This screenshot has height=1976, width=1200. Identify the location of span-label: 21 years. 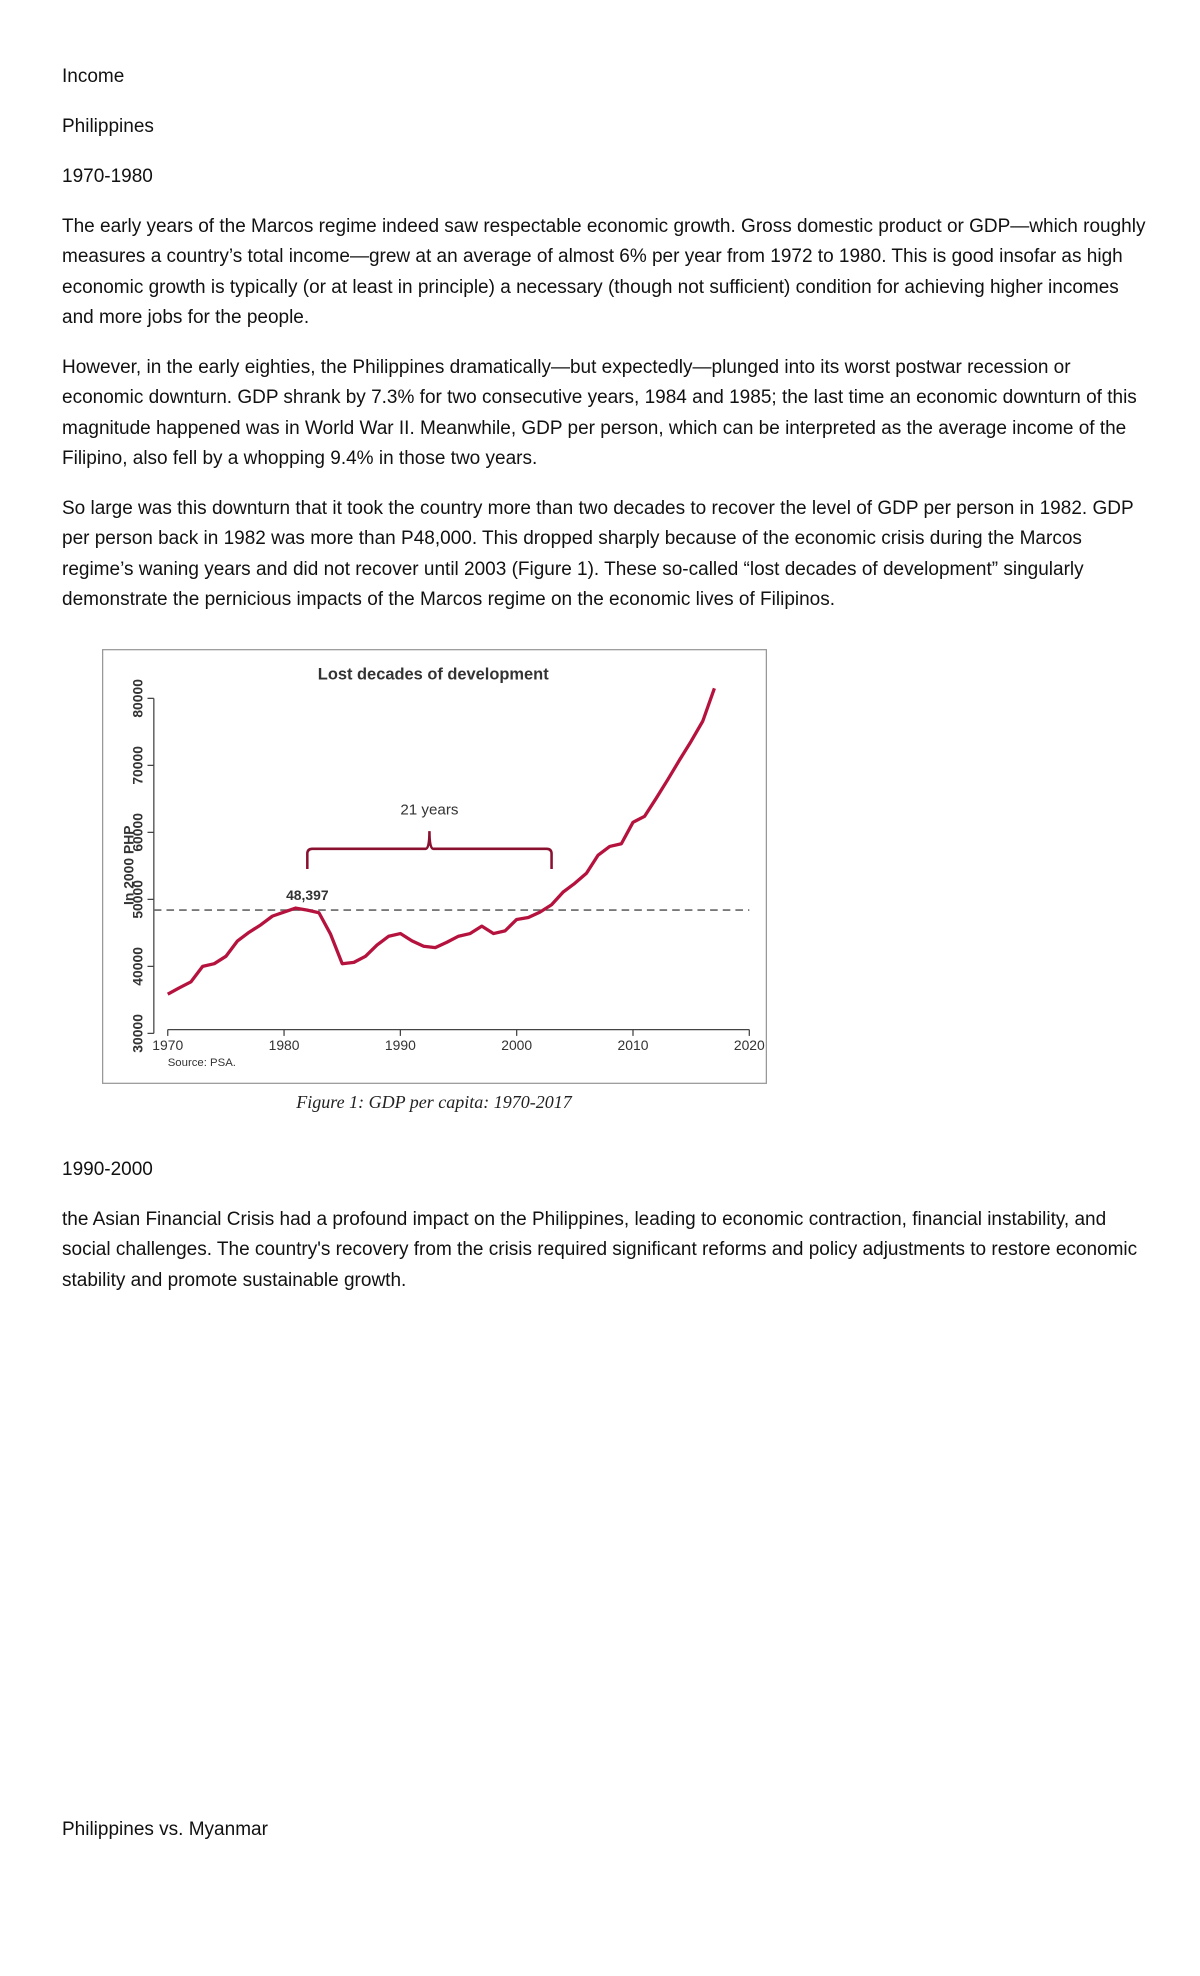
(429, 810).